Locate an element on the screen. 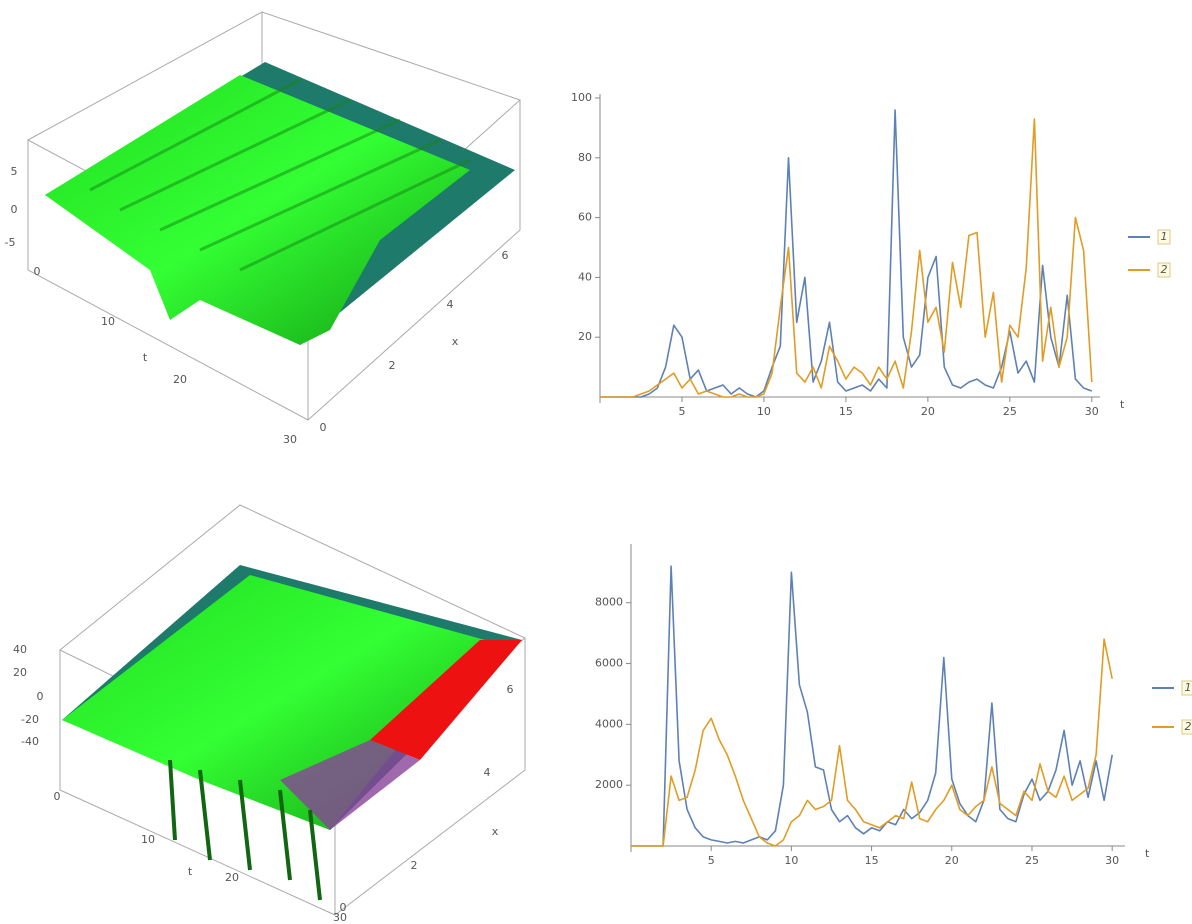 The width and height of the screenshot is (1192, 924). axis-tick-label: -5 is located at coordinates (10, 242).